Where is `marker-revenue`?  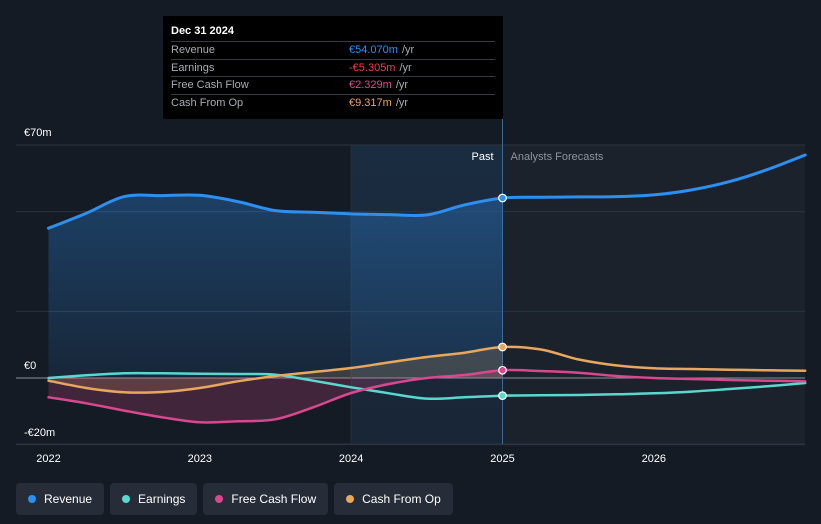 marker-revenue is located at coordinates (502, 198).